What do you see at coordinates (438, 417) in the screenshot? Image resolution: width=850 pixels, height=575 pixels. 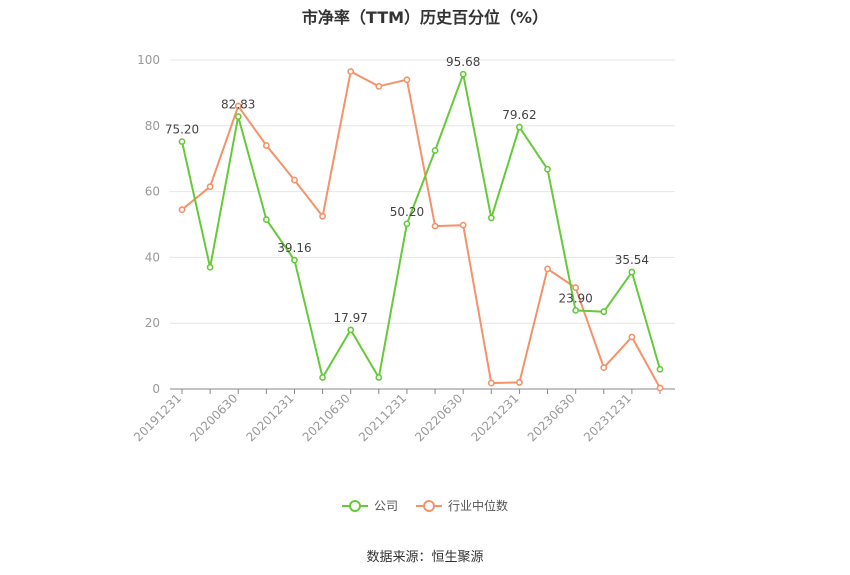 I see `x-tick-label: 20220630` at bounding box center [438, 417].